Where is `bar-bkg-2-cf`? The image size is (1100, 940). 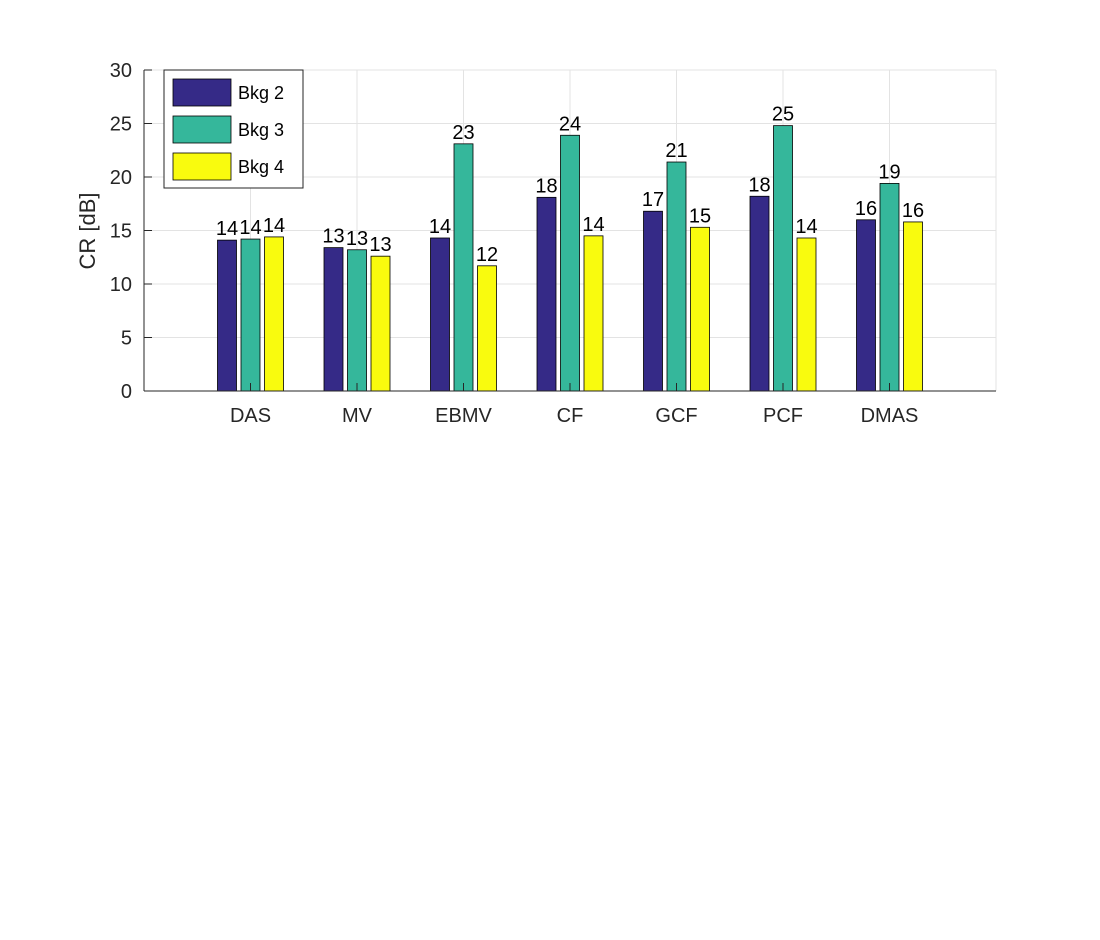
bar-bkg-2-cf is located at coordinates (546, 294).